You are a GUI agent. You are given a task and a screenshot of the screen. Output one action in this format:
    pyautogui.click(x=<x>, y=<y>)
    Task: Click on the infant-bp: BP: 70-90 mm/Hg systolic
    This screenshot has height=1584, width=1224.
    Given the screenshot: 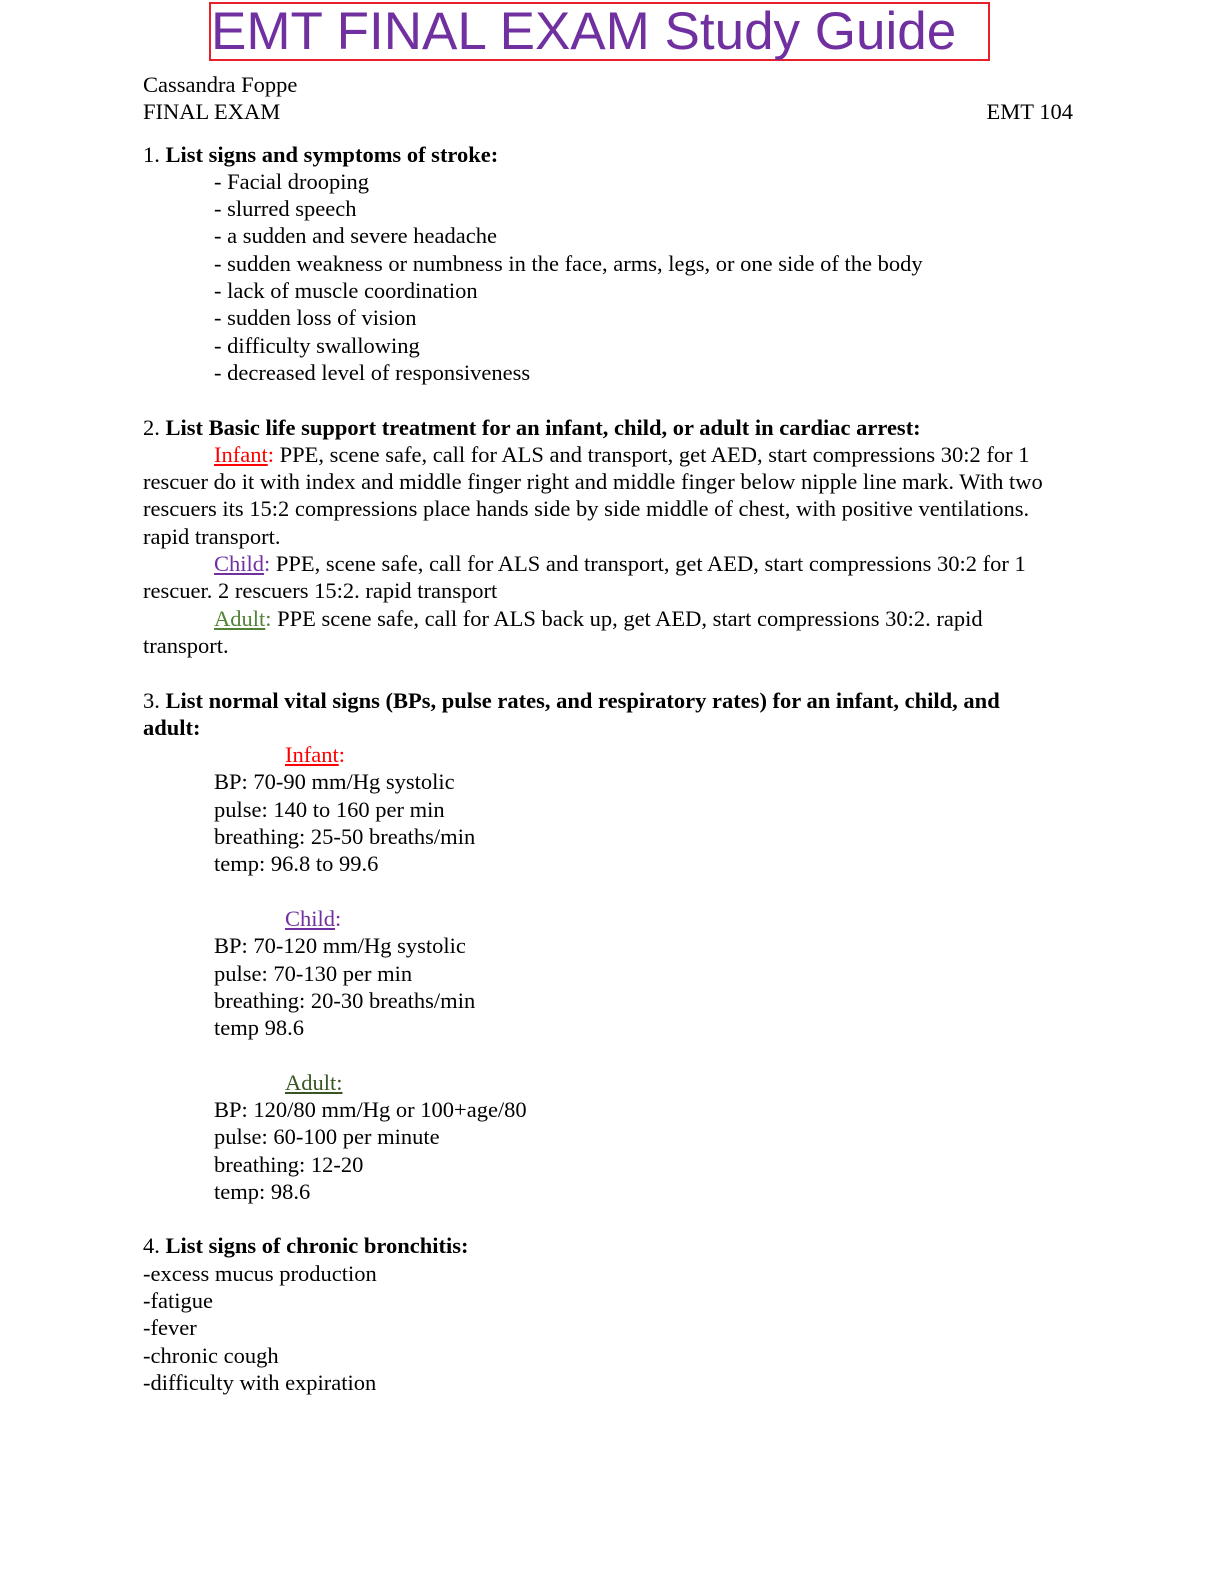 What is the action you would take?
    pyautogui.click(x=334, y=782)
    